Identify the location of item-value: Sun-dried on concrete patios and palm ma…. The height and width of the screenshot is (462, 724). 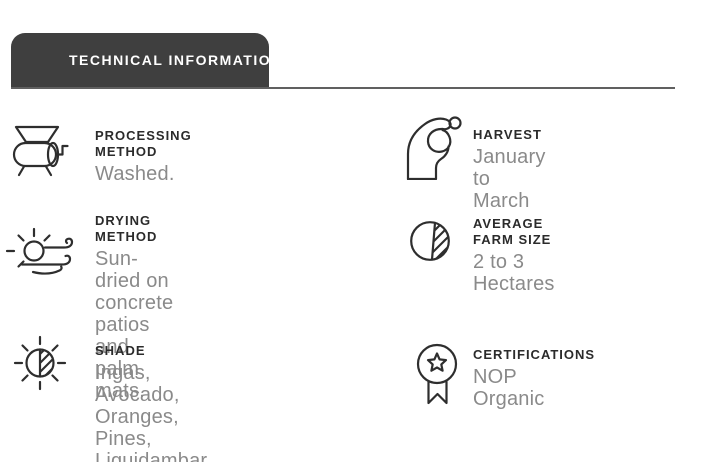
(134, 325).